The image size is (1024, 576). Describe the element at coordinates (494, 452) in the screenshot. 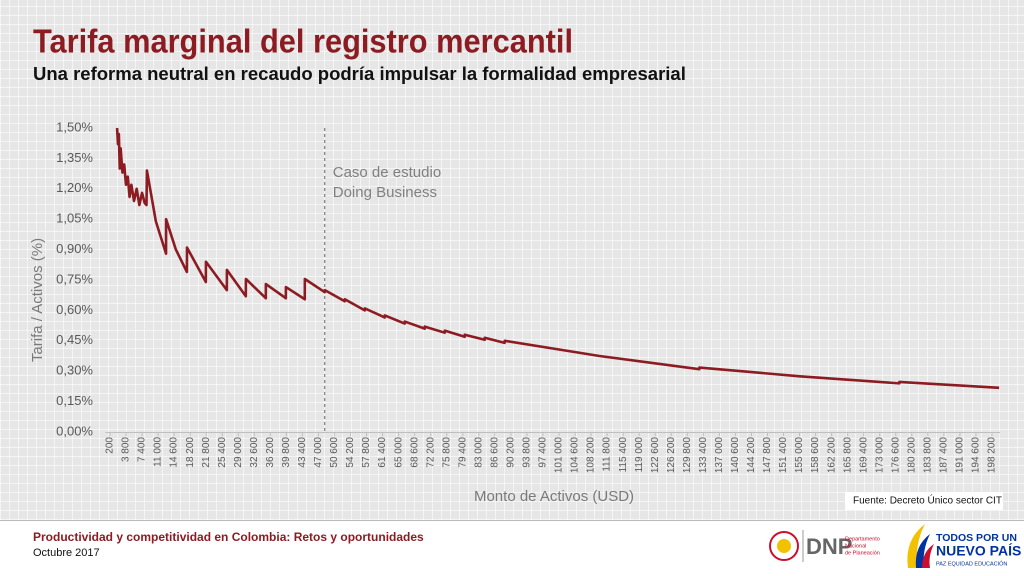

I see `x-tick-label: 86 600` at that location.